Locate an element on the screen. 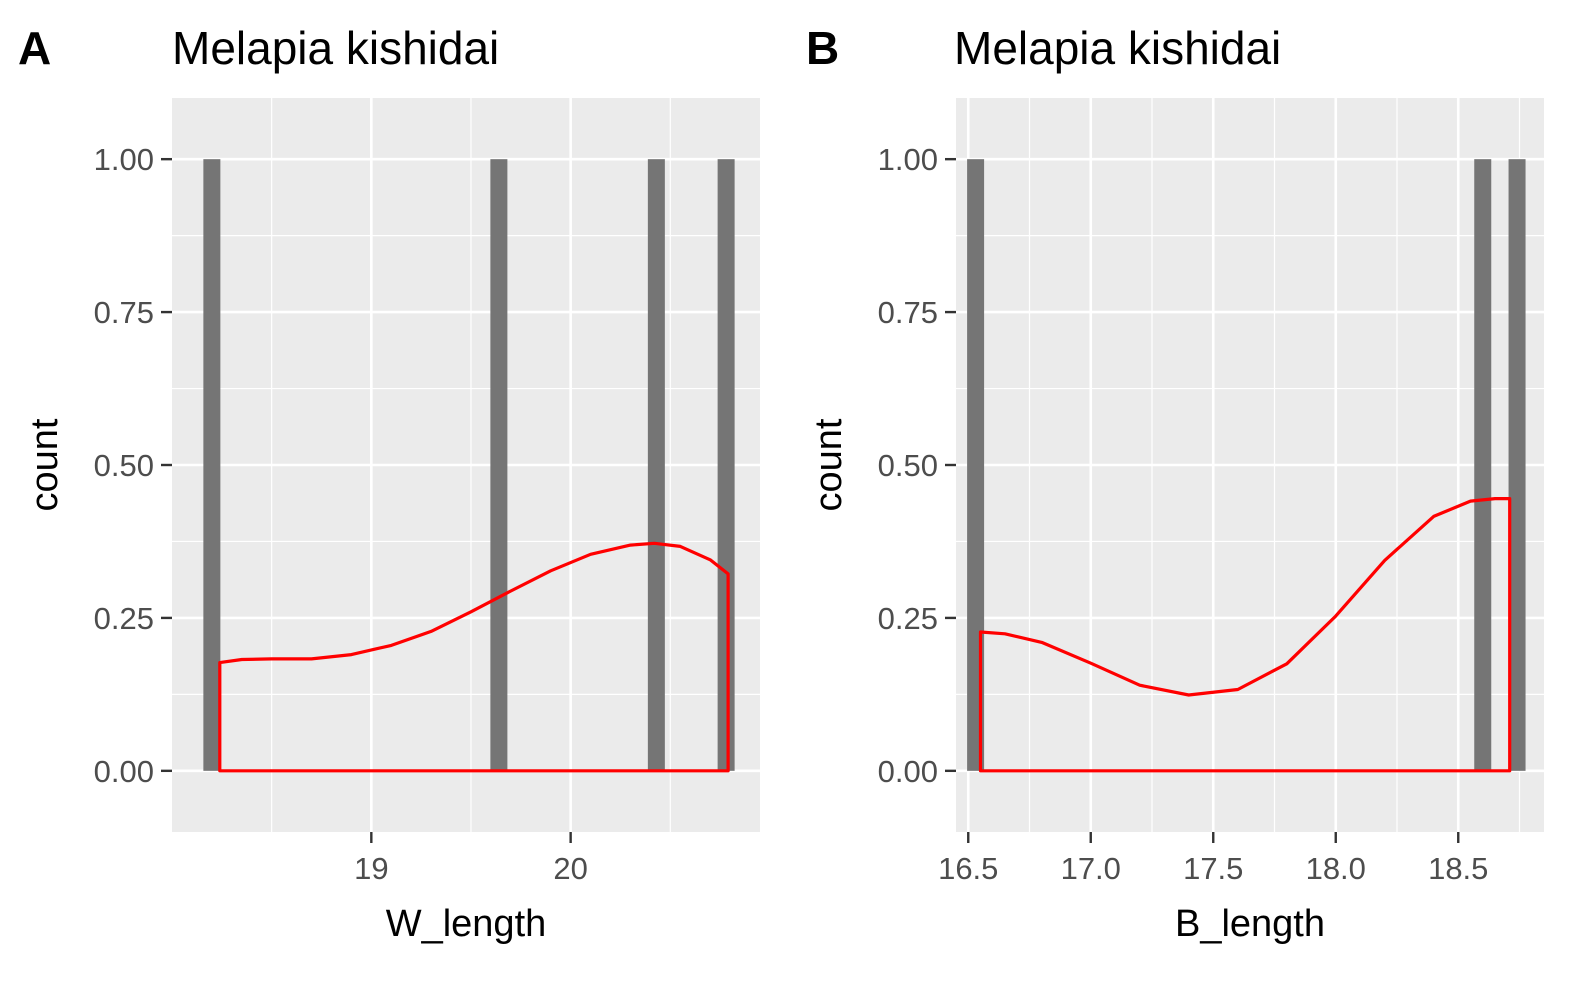  panel-a-y-axis: 0.00 0.25 0.50 0.75 1.00 is located at coordinates (133, 465).